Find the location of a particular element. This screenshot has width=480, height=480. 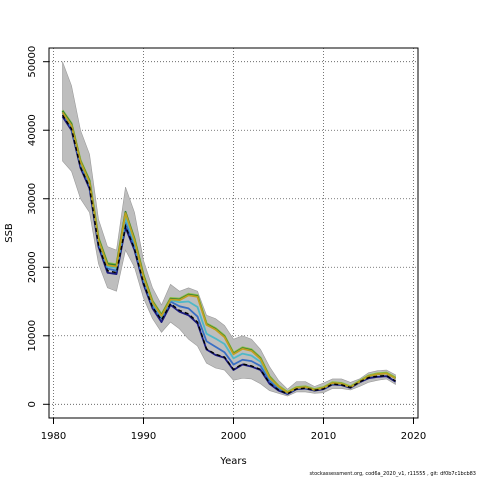

x-tick-label-1990: 1990 is located at coordinates (143, 436).